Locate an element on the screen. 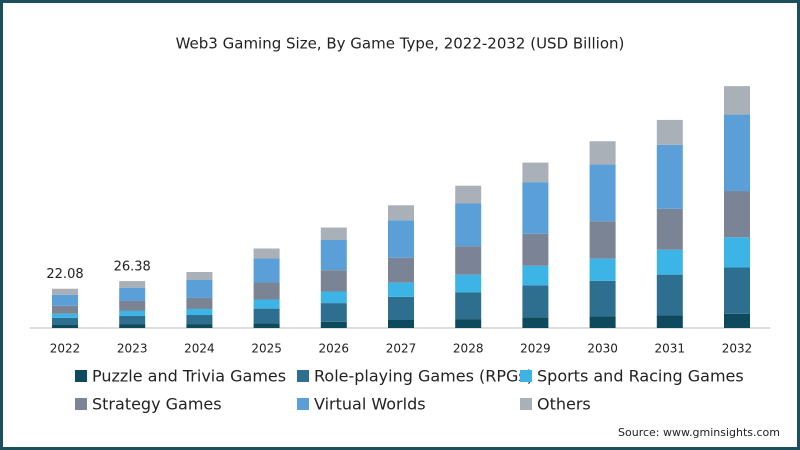  x-tick-label: 2028 is located at coordinates (468, 349).